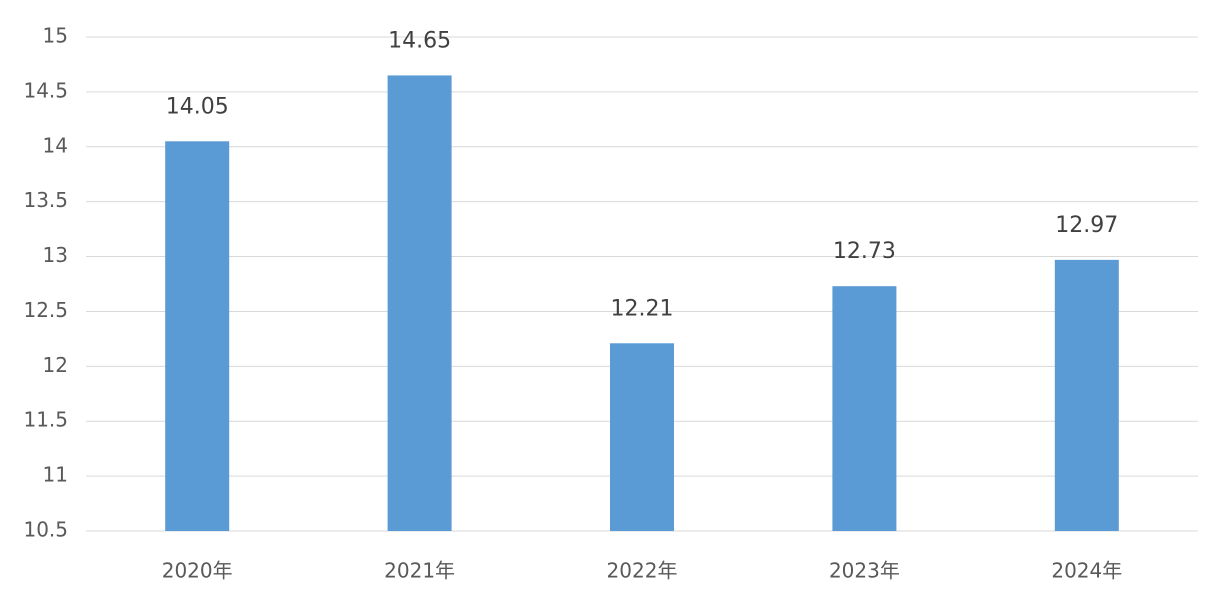 This screenshot has height=597, width=1212. What do you see at coordinates (642, 308) in the screenshot?
I see `data-label: 12.21` at bounding box center [642, 308].